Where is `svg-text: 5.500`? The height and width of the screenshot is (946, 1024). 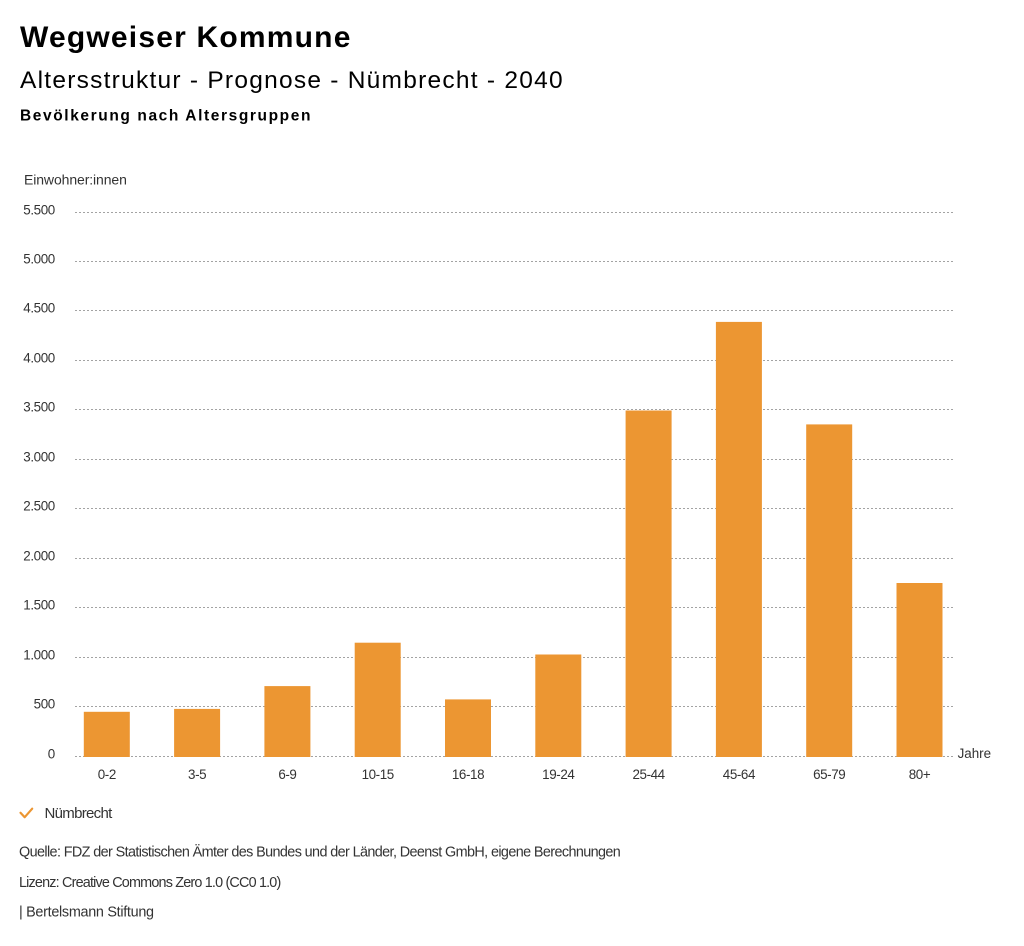 svg-text: 5.500 is located at coordinates (39, 210).